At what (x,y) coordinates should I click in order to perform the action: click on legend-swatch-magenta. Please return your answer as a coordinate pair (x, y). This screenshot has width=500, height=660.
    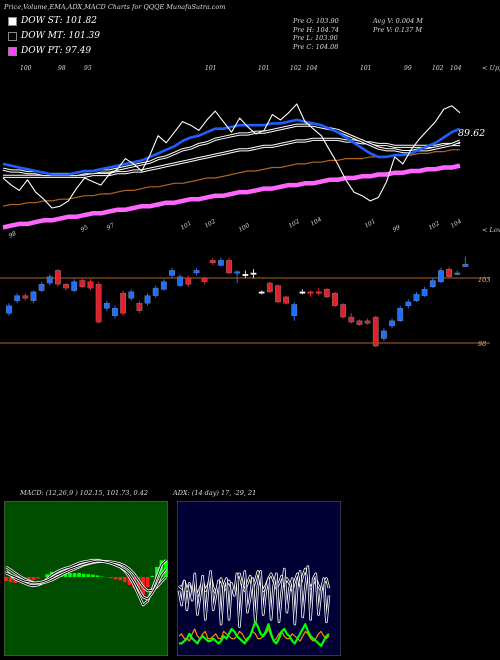
    Looking at the image, I should click on (12, 51).